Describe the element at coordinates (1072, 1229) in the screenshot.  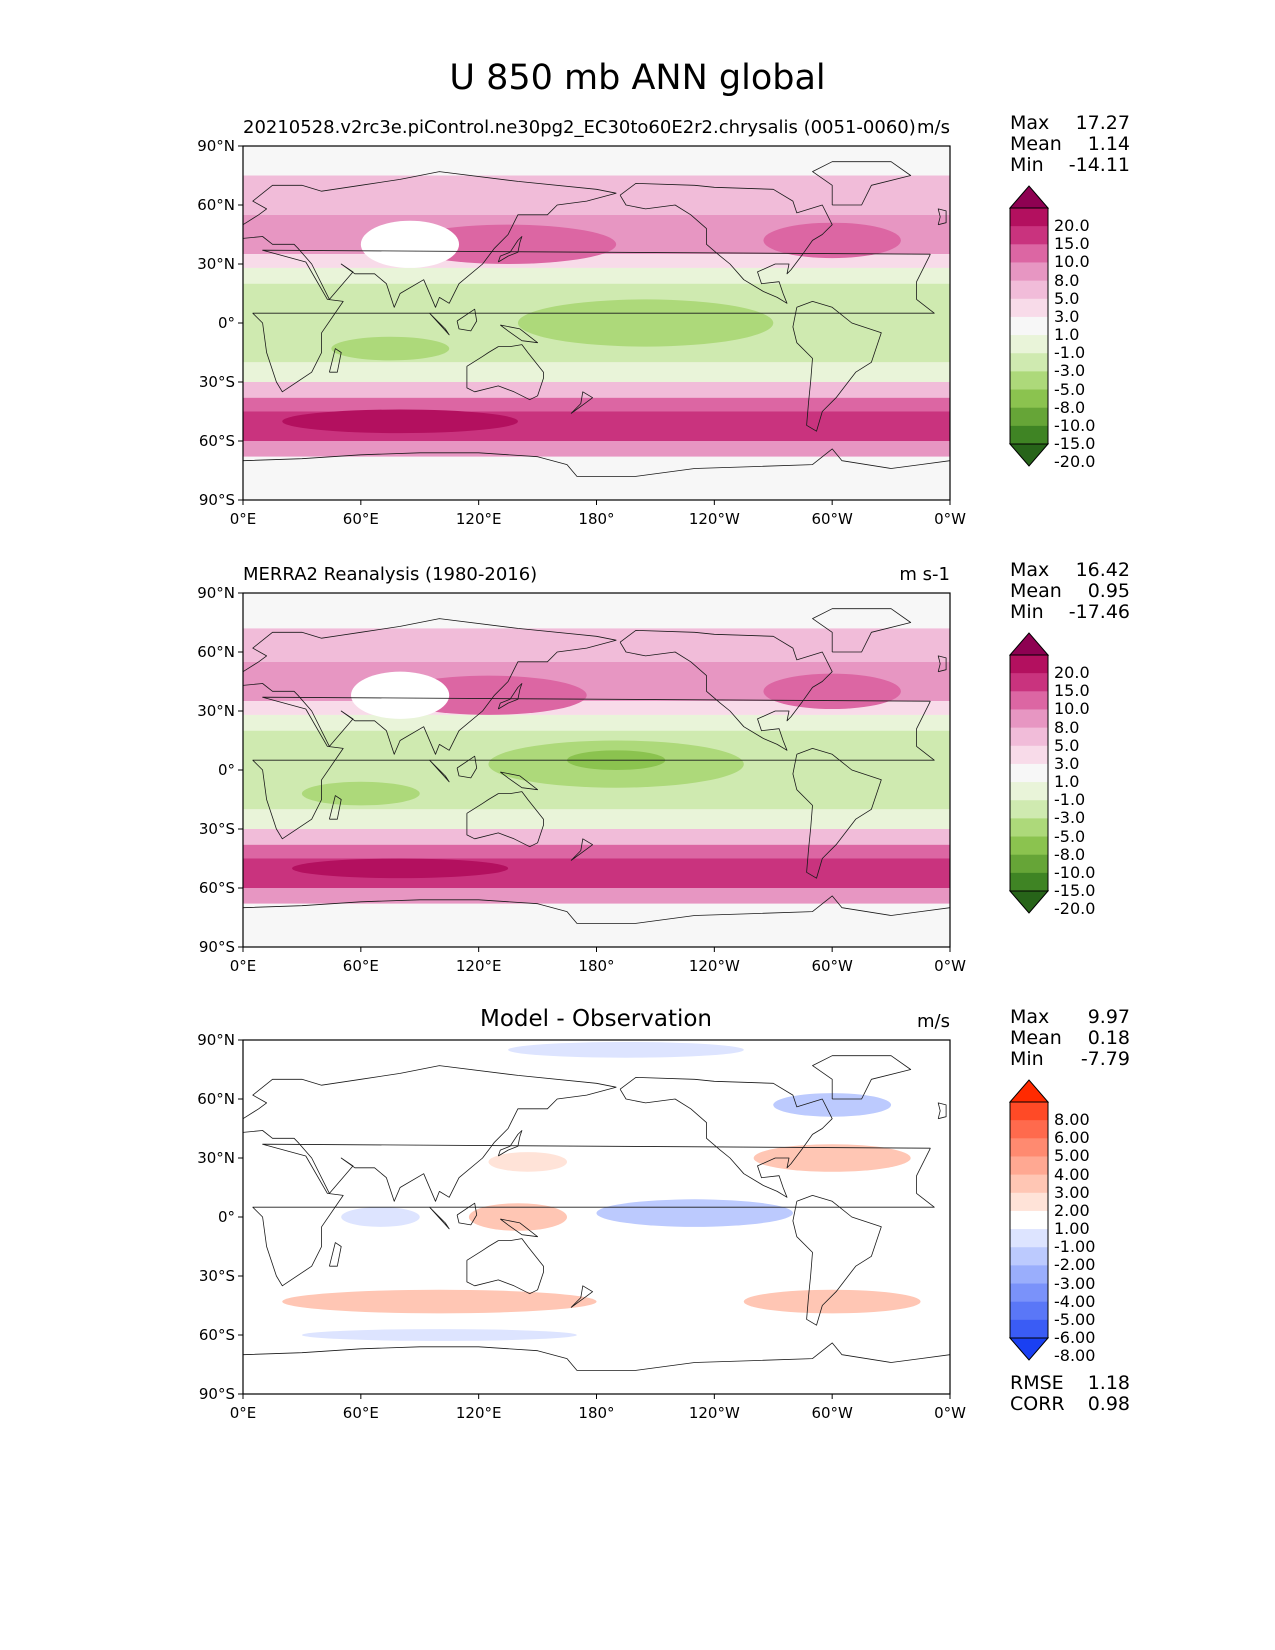
I see `colorbar-tick-label: 1.00` at that location.